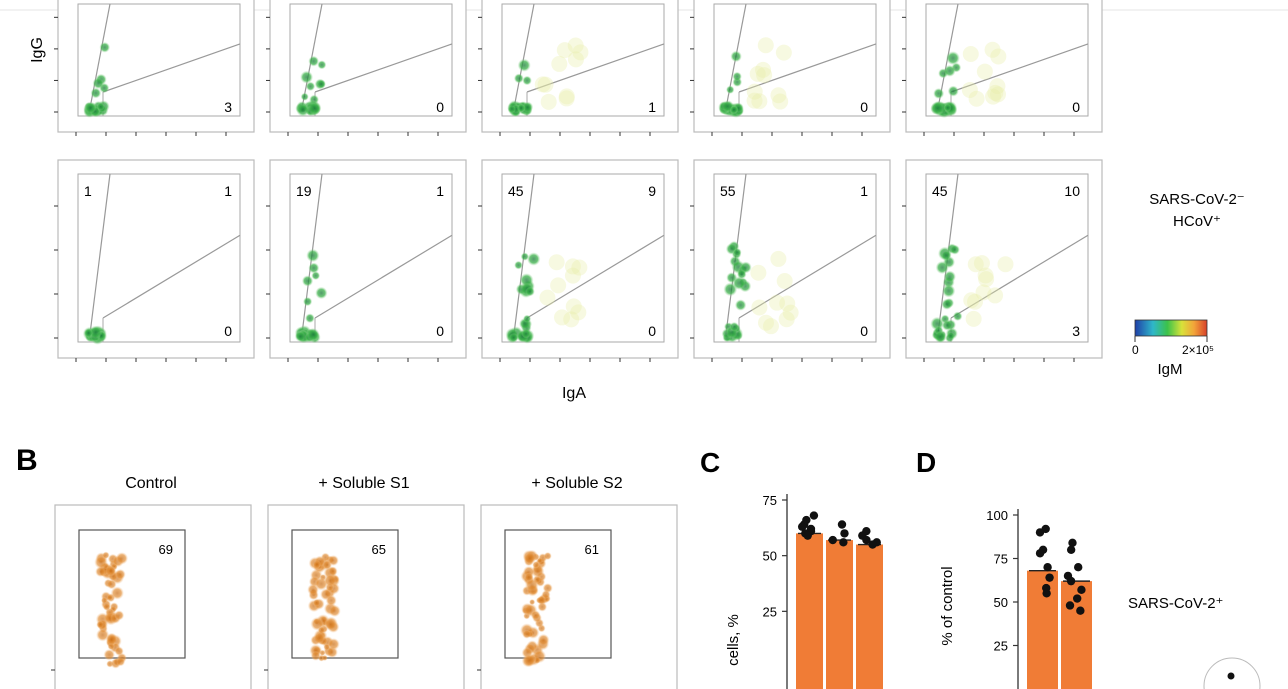  I want to click on flow-plot: 3, so click(154, 68).